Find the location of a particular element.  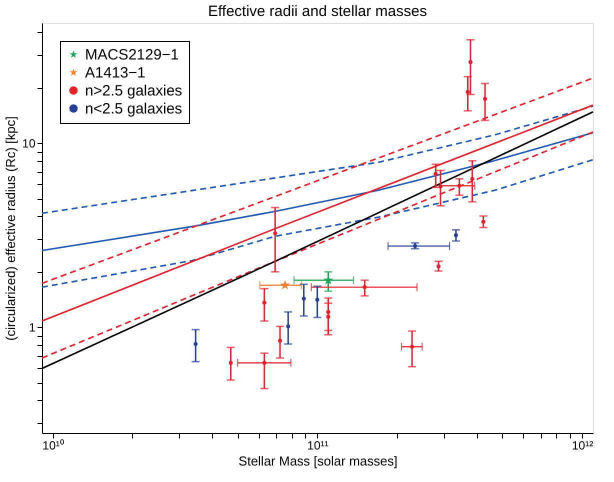

y-axis-title: (circularized) effective radius (Rc) [kpc] is located at coordinates (10, 228).